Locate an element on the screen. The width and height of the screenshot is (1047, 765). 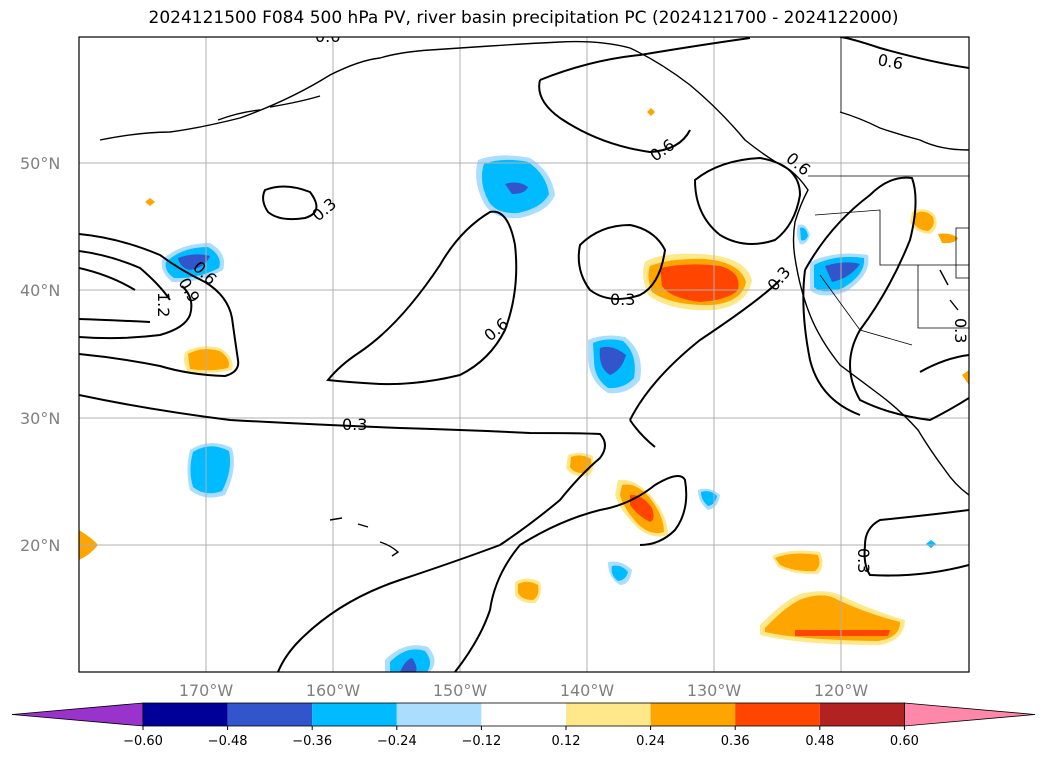
colorbar-tick-label: 0.36 is located at coordinates (735, 741).